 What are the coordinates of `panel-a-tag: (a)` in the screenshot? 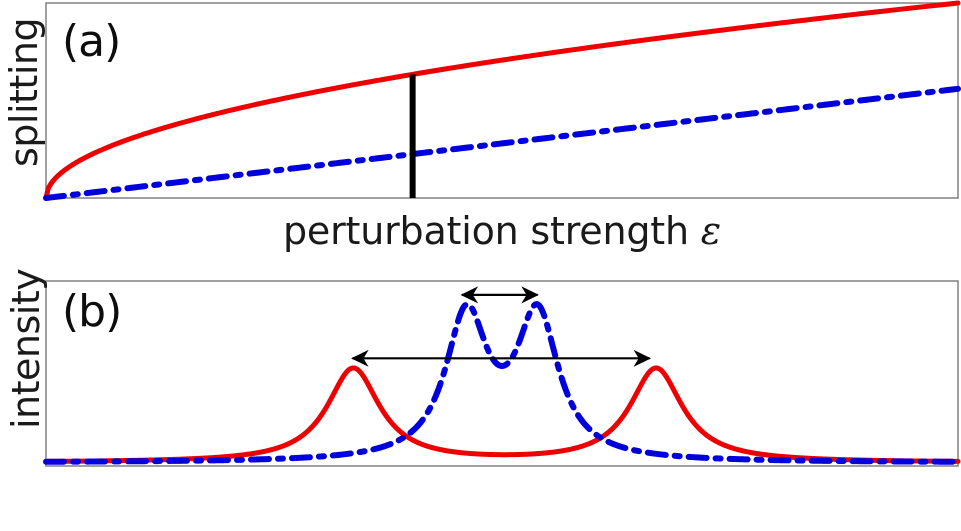 It's located at (91, 41).